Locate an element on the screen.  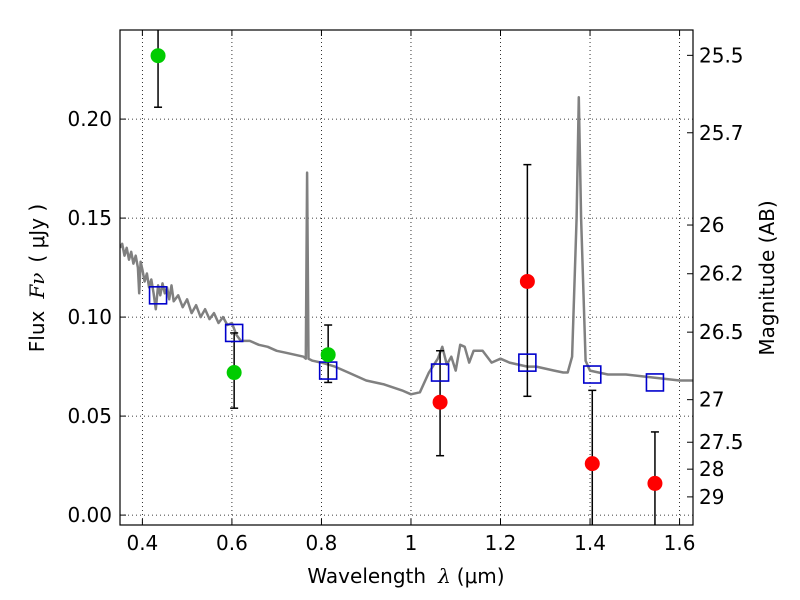
x-tick-label: 0.6 is located at coordinates (232, 543).